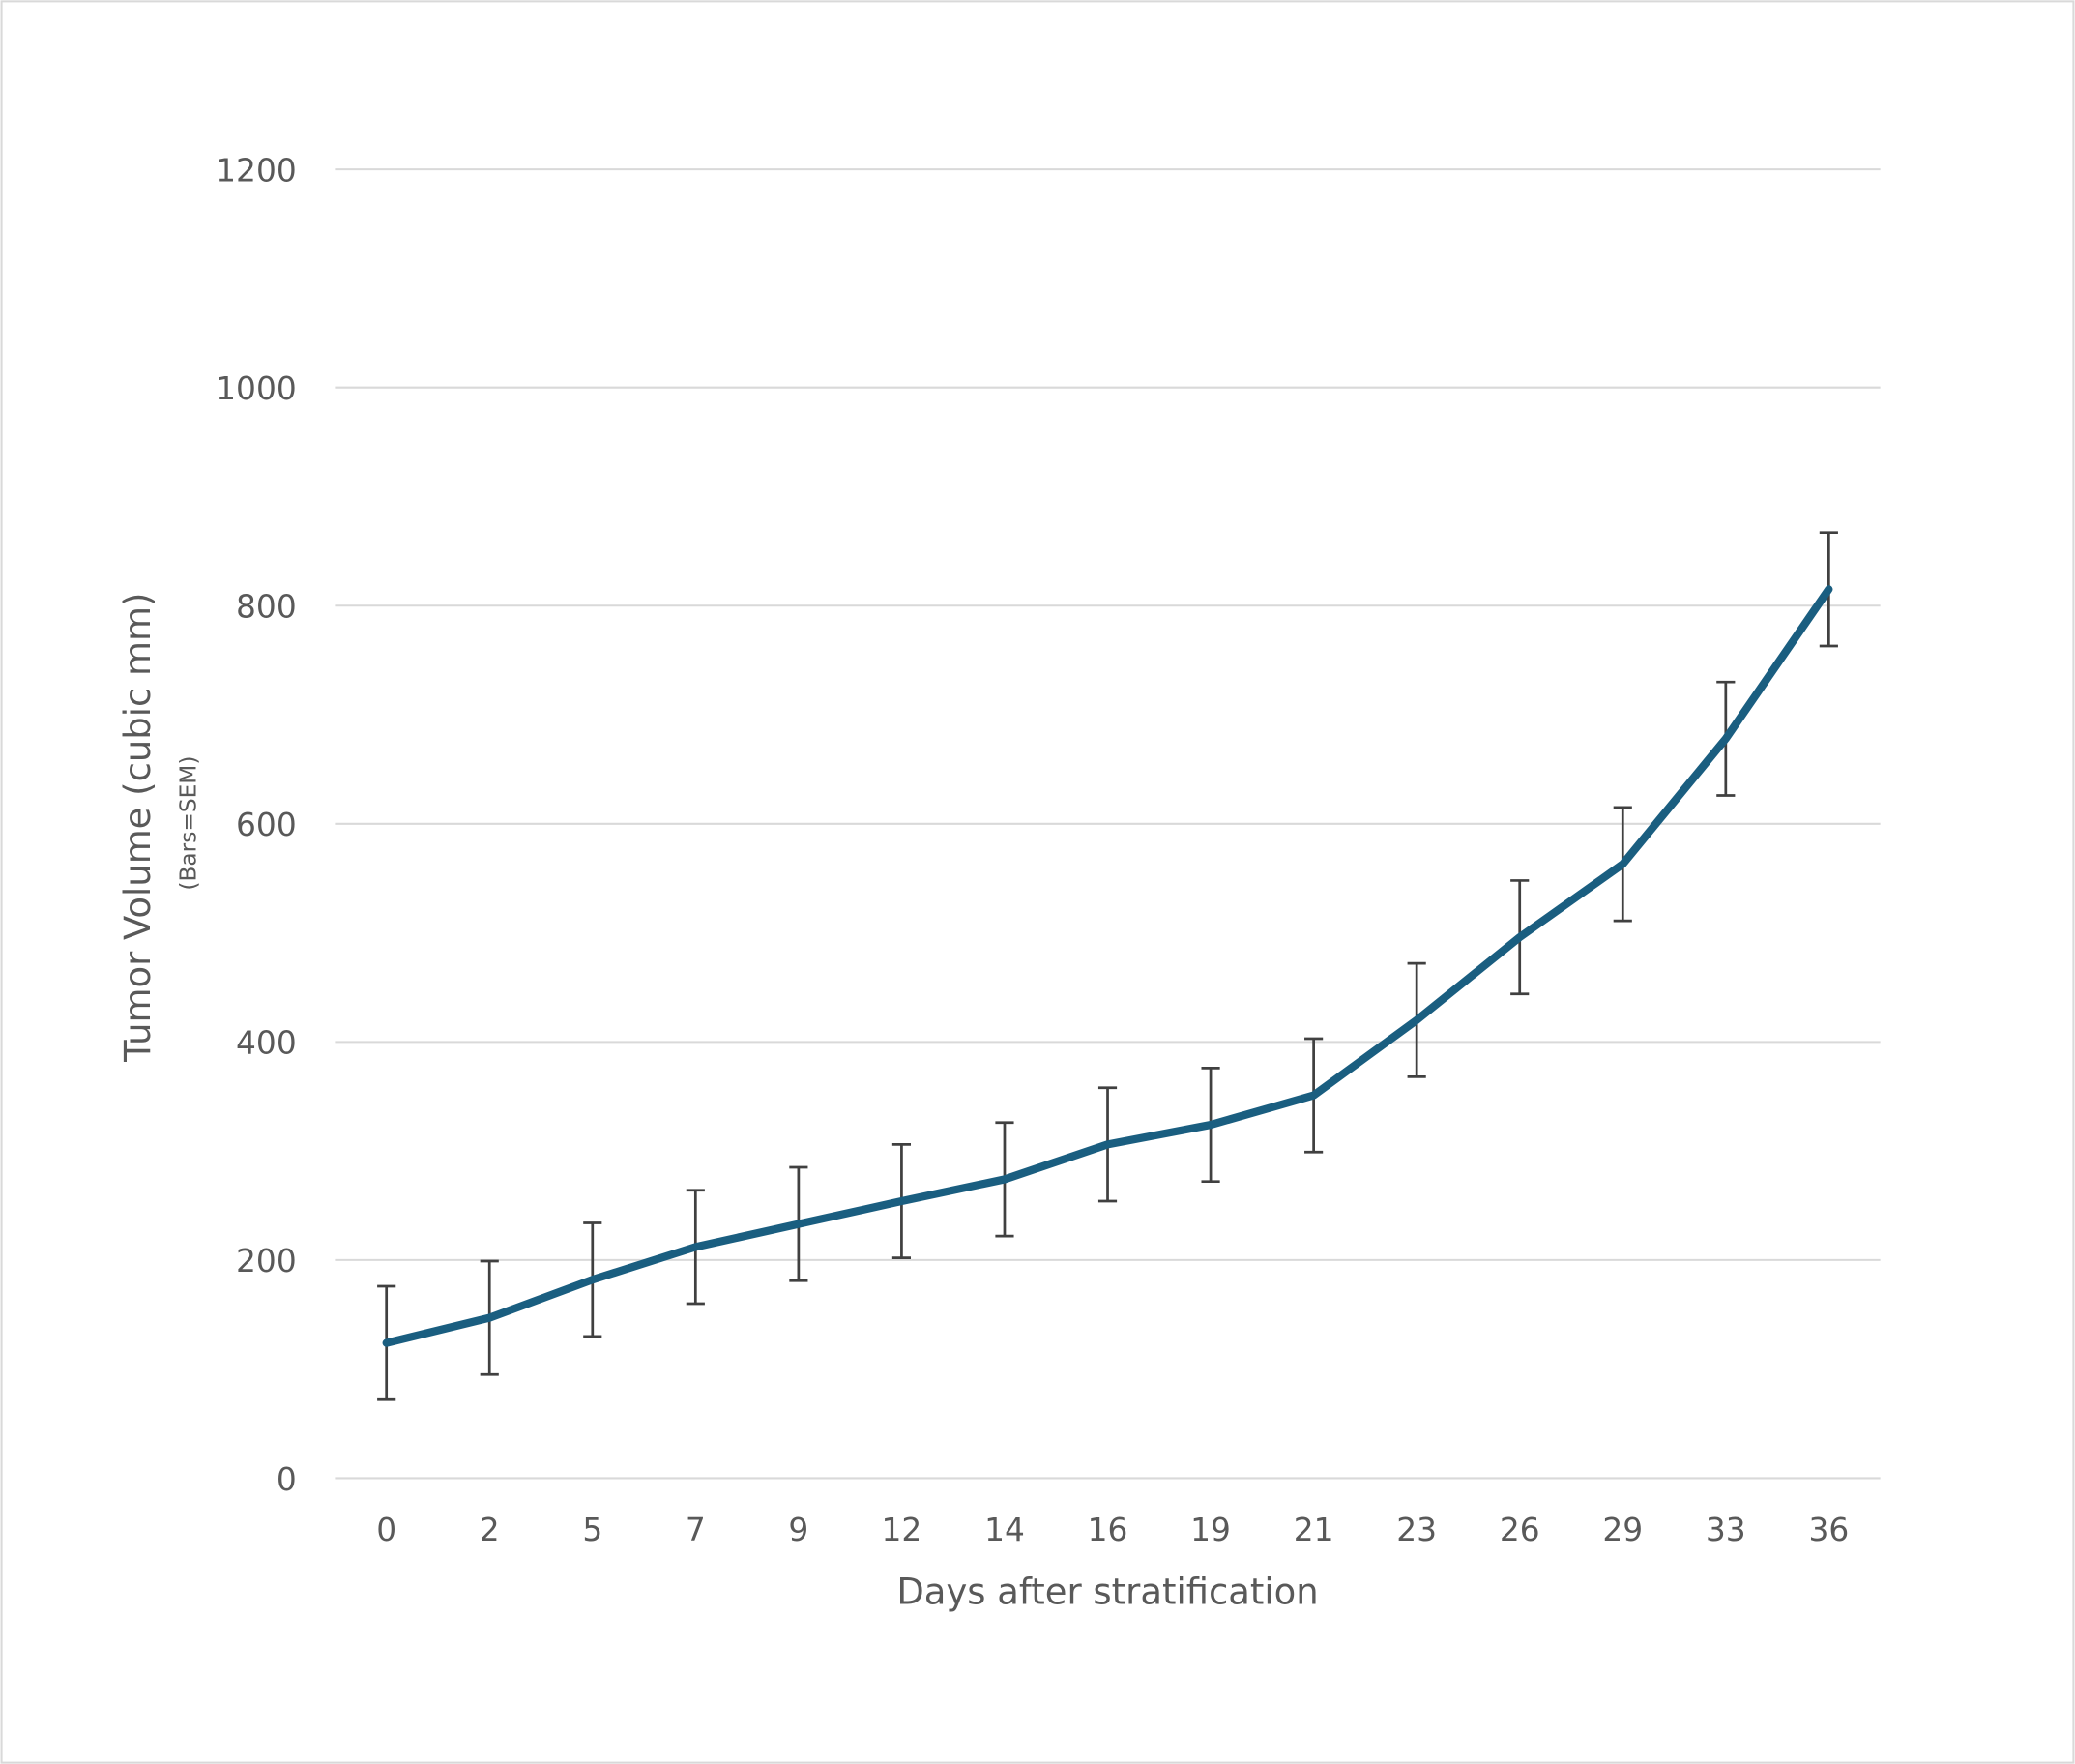  Describe the element at coordinates (266, 1261) in the screenshot. I see `y-tick-label: 200` at that location.